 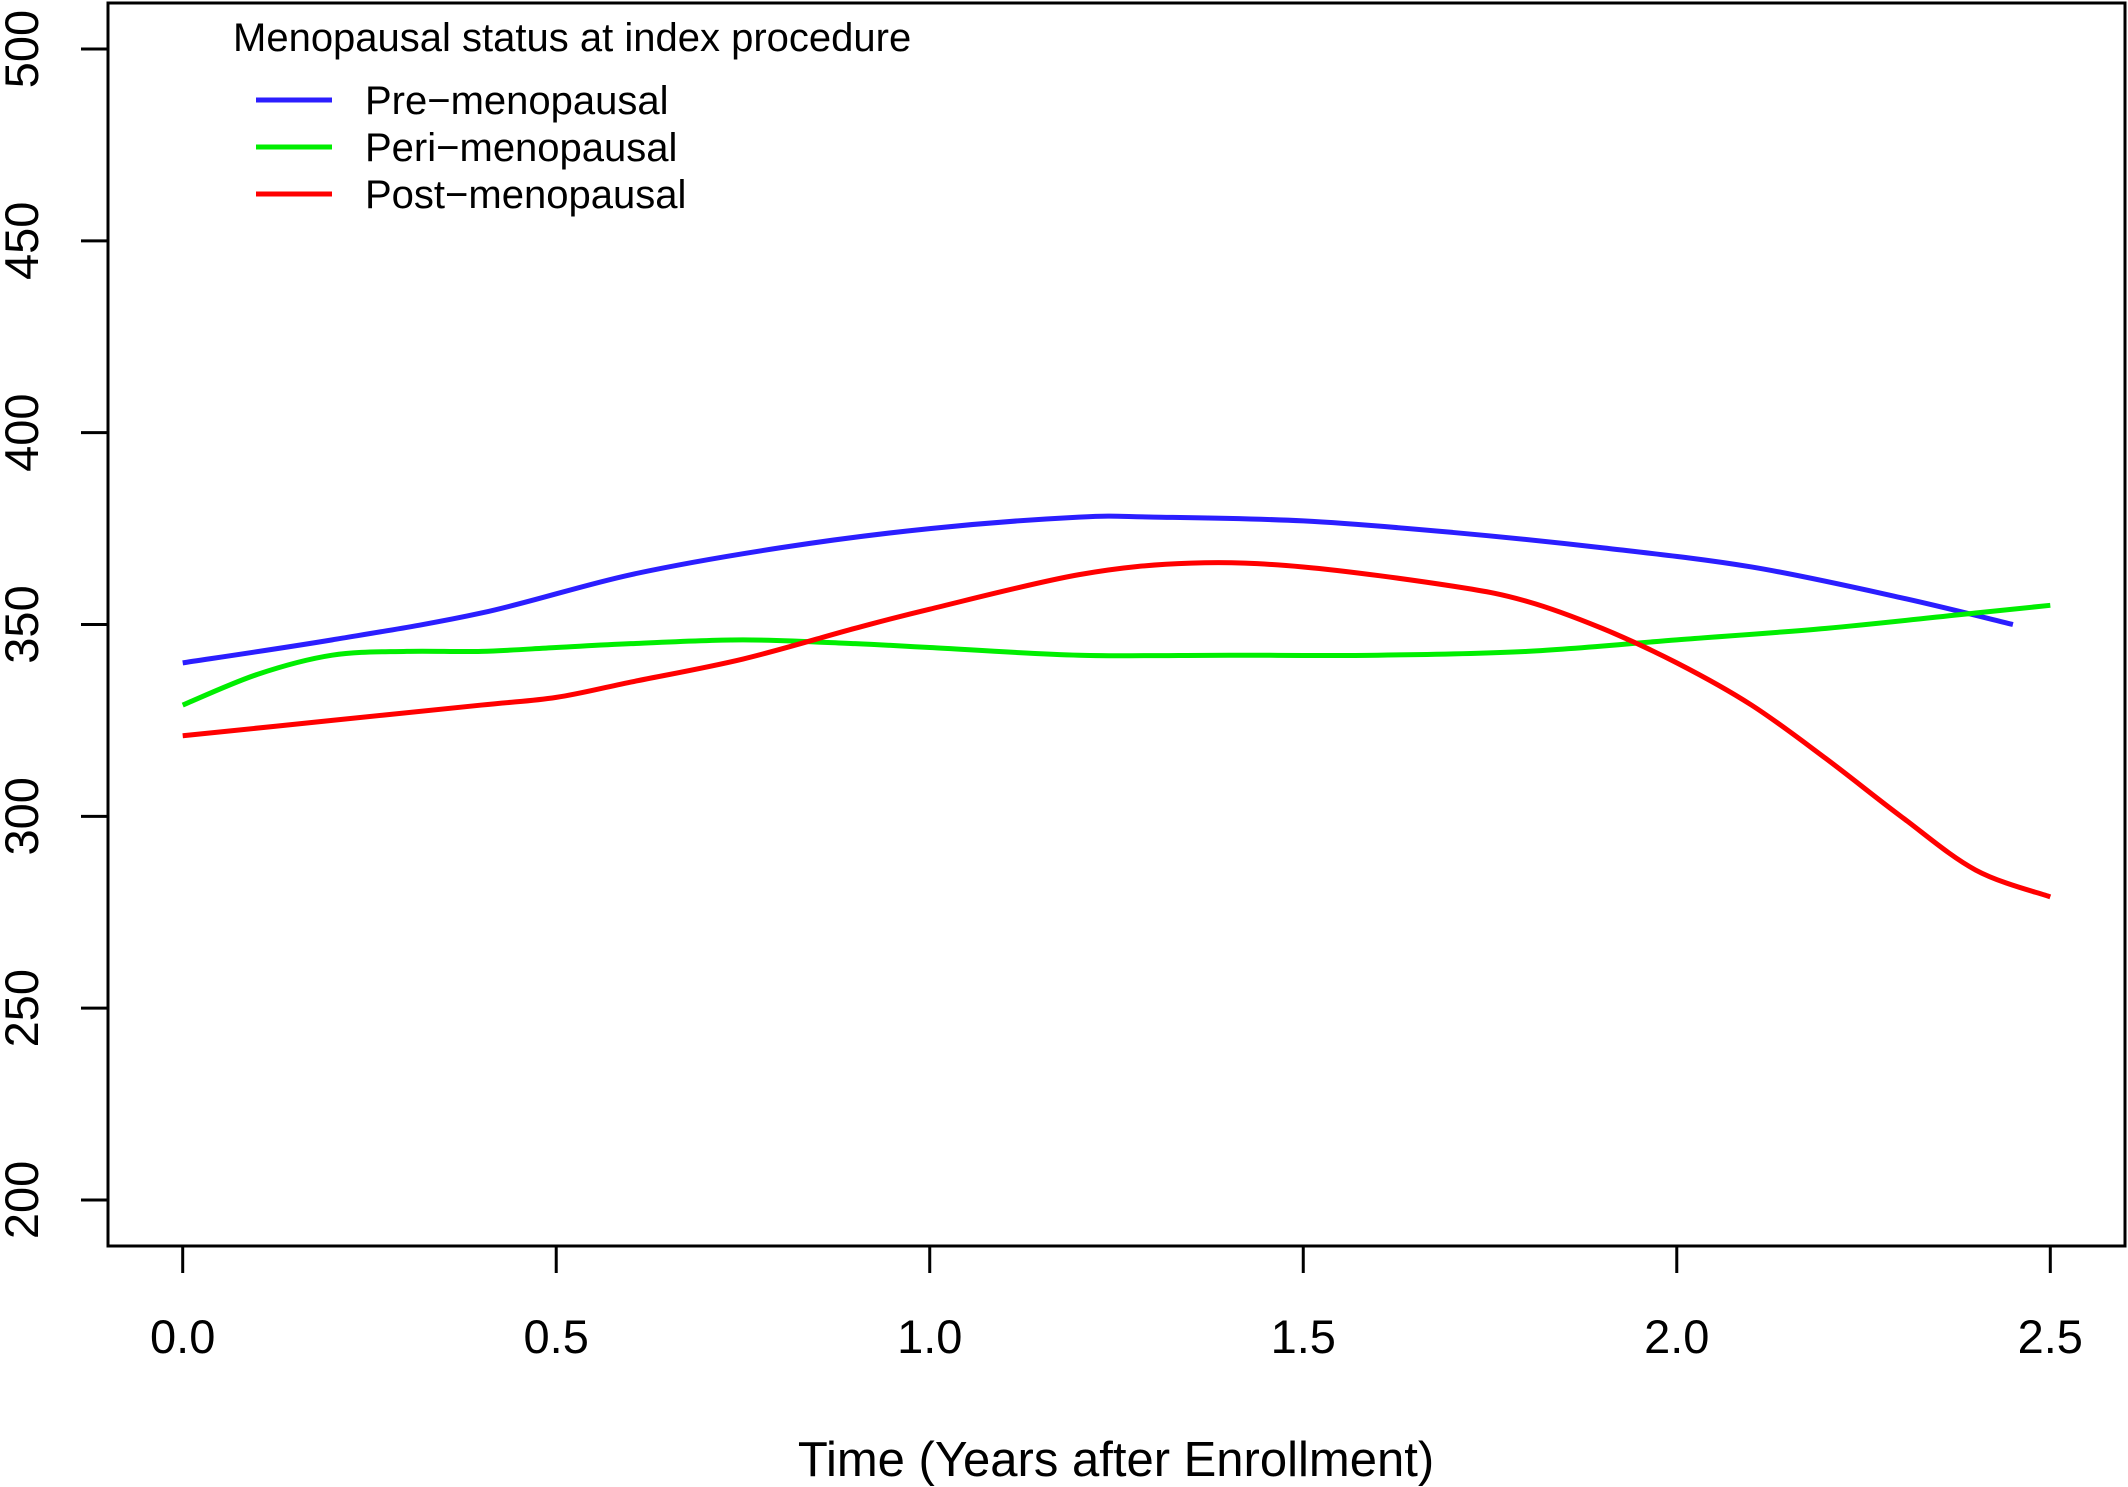 I want to click on x-tick-label: 0.5, so click(x=556, y=1336).